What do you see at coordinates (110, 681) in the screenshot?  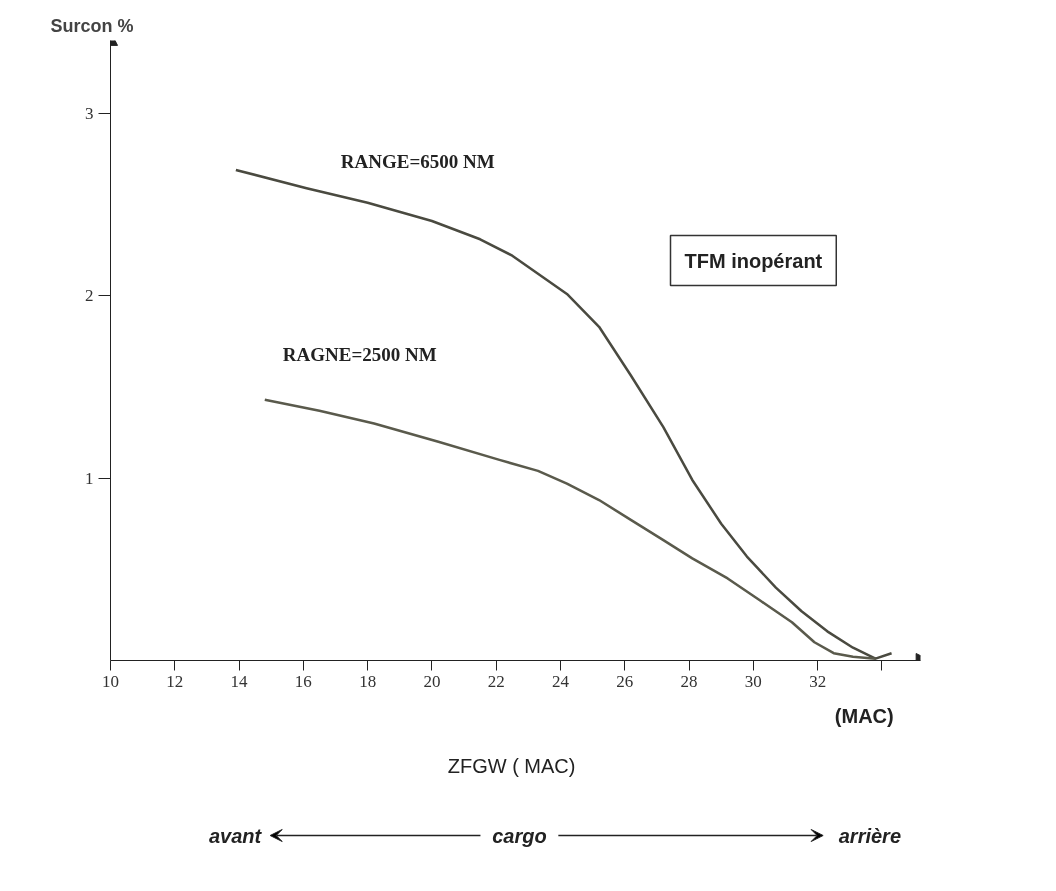 I see `x-tick-label: 10` at bounding box center [110, 681].